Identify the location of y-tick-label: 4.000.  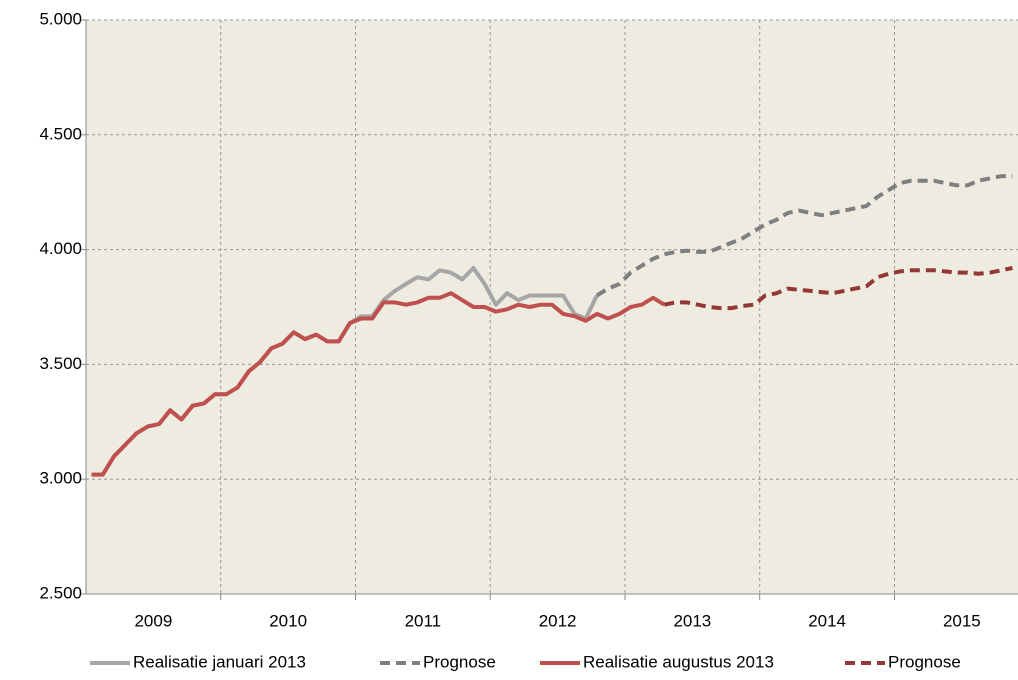
(60, 248).